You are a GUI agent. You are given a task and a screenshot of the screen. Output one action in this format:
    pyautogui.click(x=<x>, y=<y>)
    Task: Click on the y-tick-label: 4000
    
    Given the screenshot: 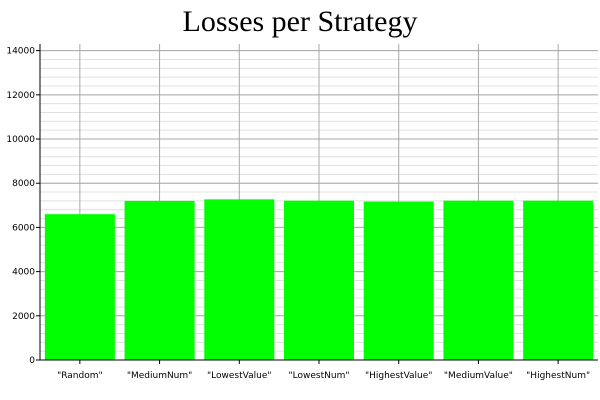 What is the action you would take?
    pyautogui.click(x=23, y=273)
    